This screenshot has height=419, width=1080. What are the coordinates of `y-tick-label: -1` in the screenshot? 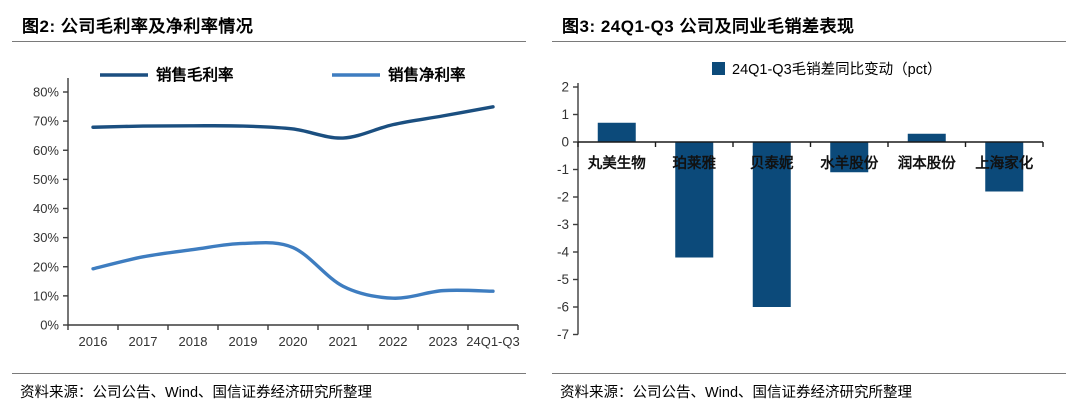 It's located at (563, 169).